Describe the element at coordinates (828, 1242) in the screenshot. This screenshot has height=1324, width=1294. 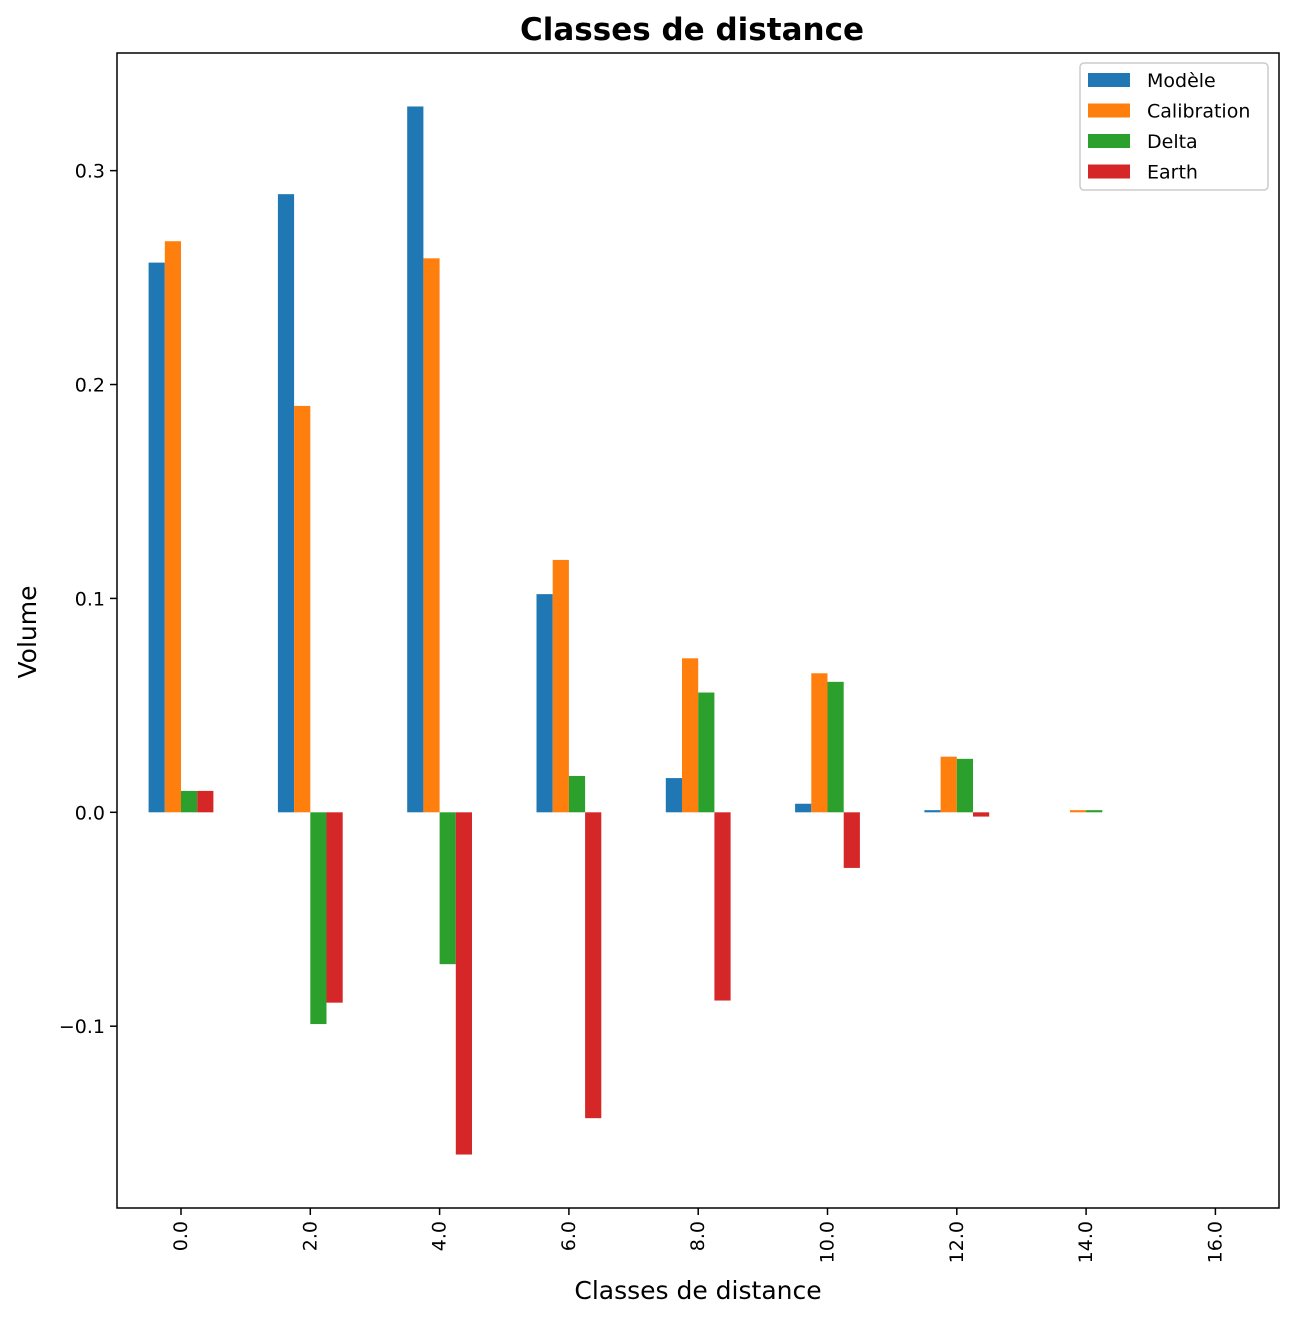
I see `x-tick-label: 10.0` at that location.